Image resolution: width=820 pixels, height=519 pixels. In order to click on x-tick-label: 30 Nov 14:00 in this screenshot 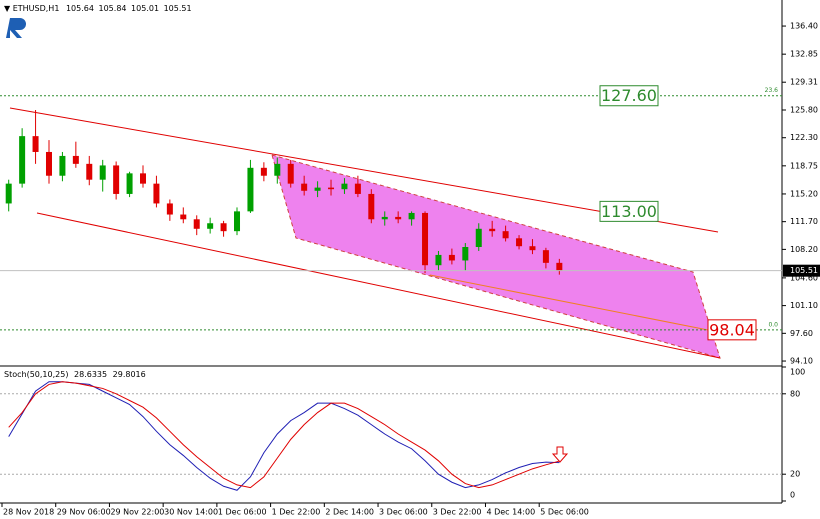, I will do `click(191, 512)`.